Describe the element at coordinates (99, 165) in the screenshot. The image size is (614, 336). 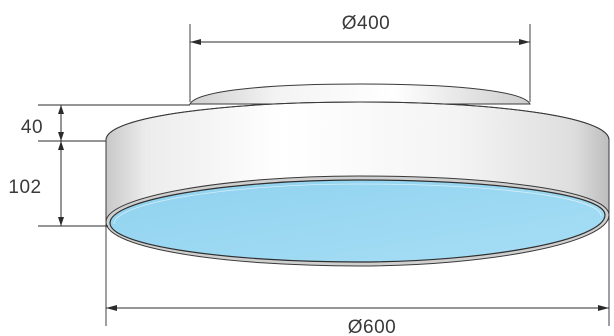
I see `dimension-heights: 40 102` at that location.